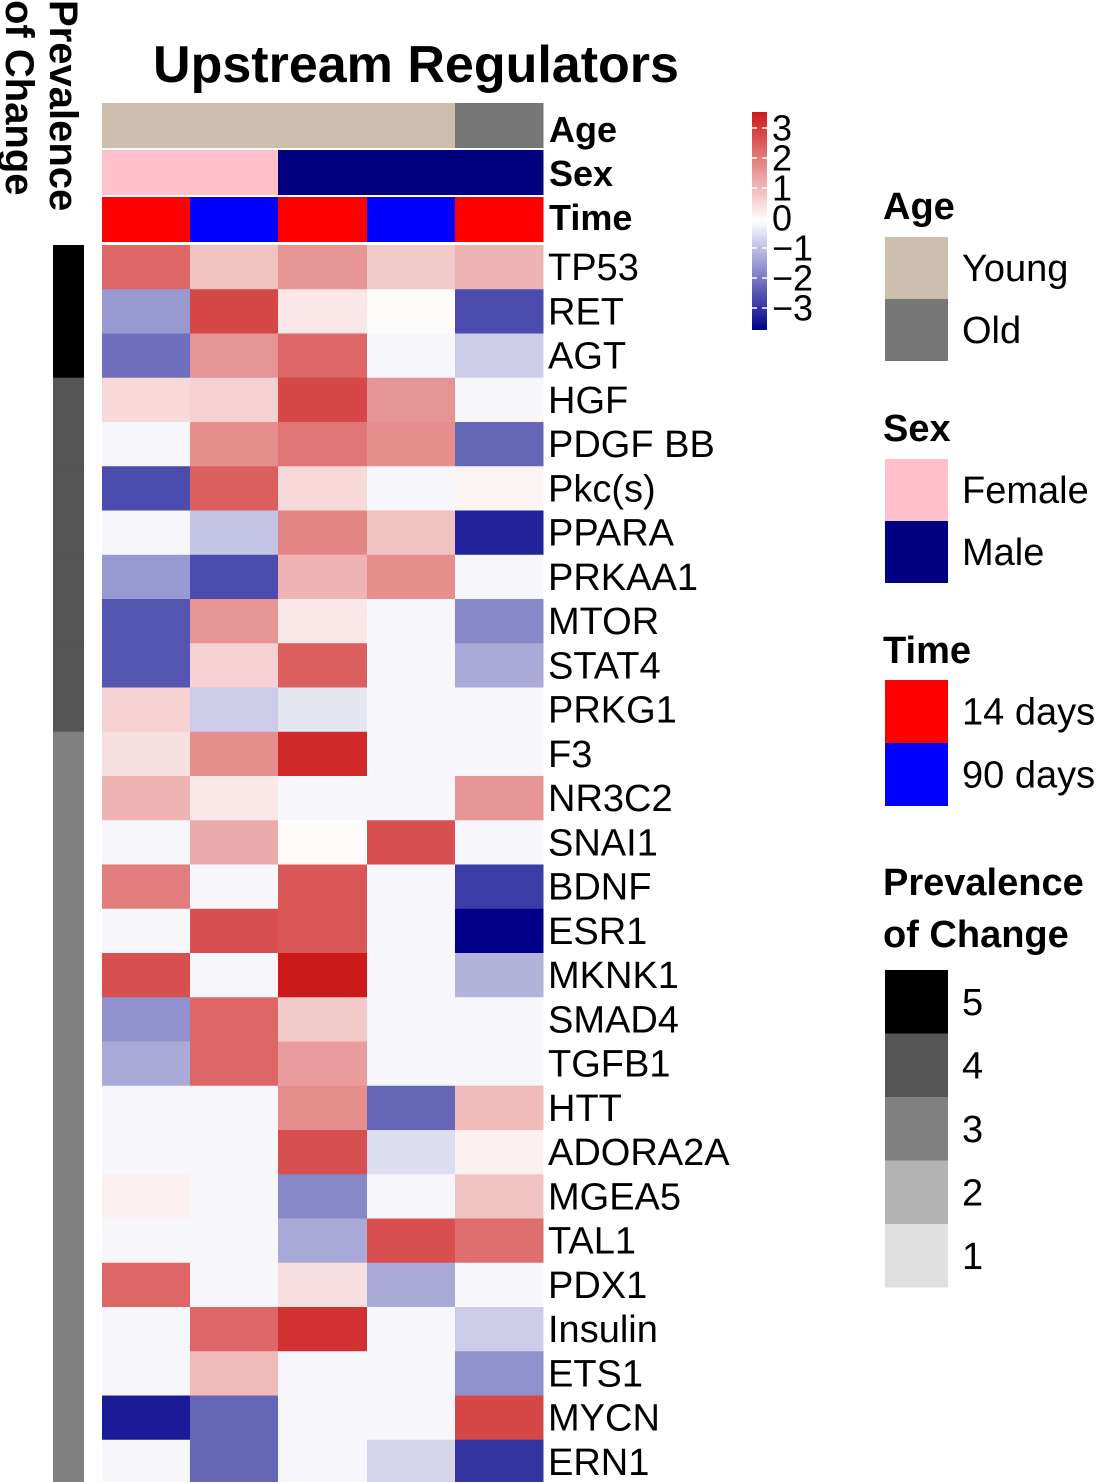 This screenshot has height=1482, width=1113. Describe the element at coordinates (416, 65) in the screenshot. I see `chart-title: Upstream Regulators` at that location.